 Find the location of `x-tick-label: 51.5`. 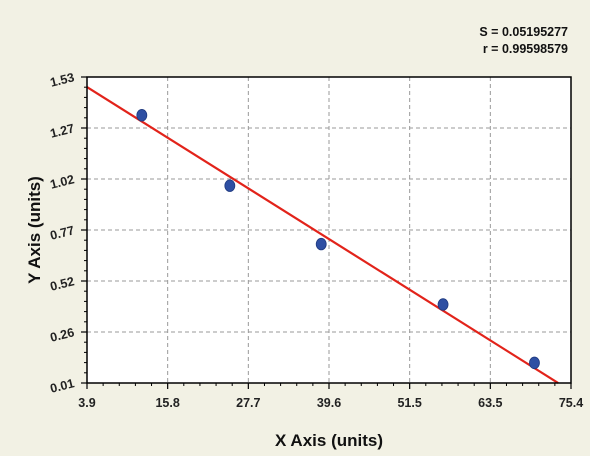

x-tick-label: 51.5 is located at coordinates (409, 403).